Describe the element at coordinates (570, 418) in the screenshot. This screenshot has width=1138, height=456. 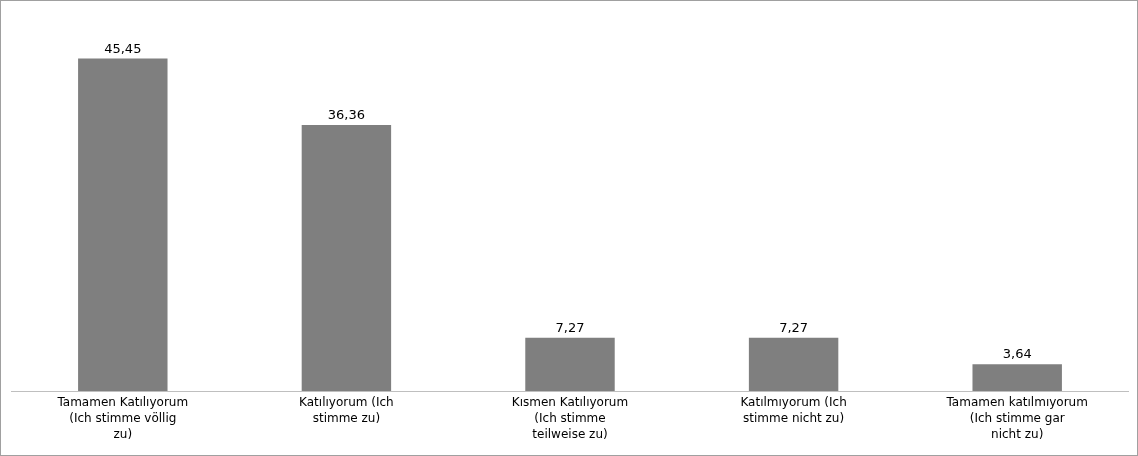
I see `x-tick-label: Kısmen Katılıyorum (Ich stimme teilweise zu)` at that location.